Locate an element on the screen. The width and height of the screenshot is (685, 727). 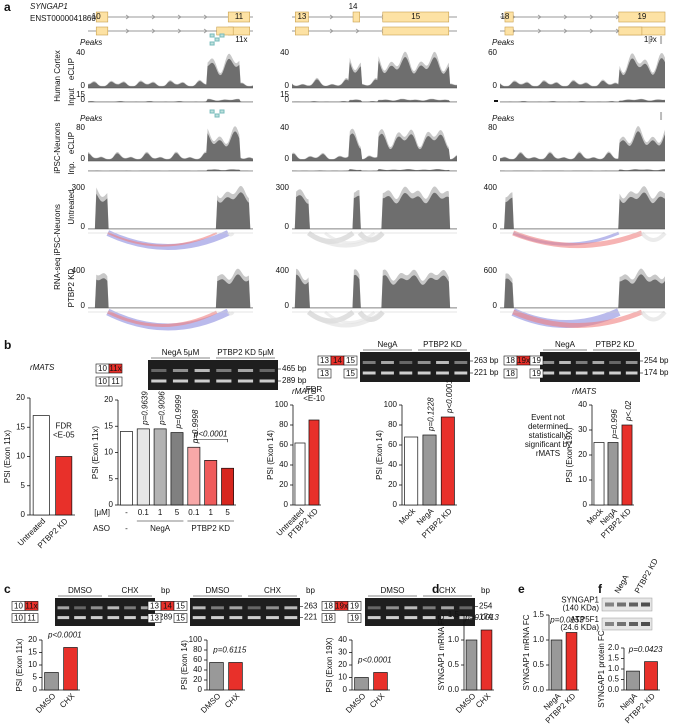
rmats-label: rMATS is located at coordinates (304, 391).